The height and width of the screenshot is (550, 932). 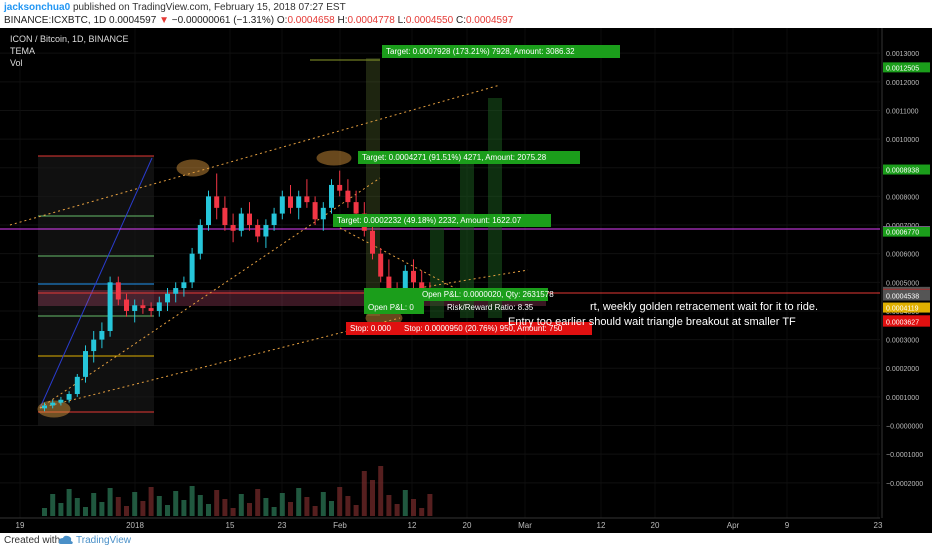 I want to click on y-tick-label: −0.0000000, so click(x=904, y=427).